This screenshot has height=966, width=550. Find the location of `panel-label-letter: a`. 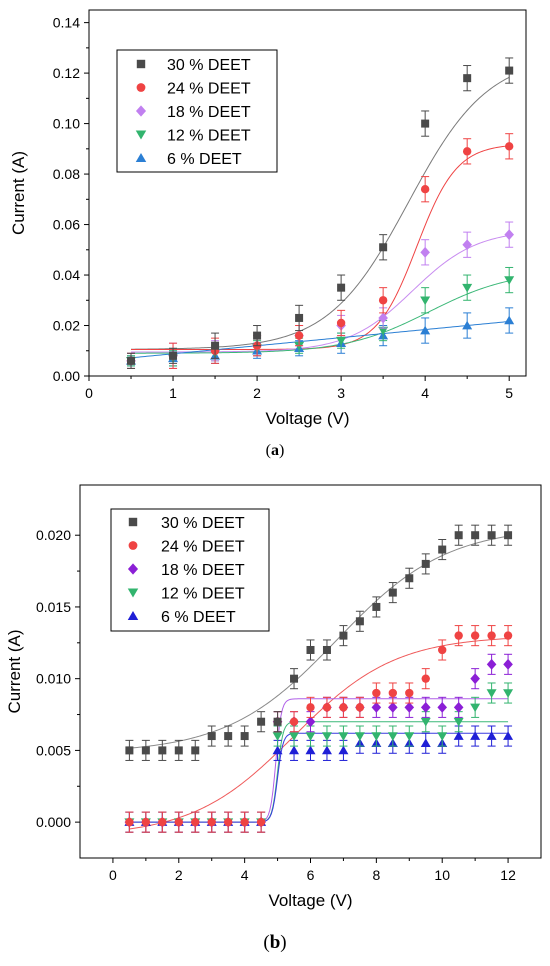

panel-label-letter: a is located at coordinates (275, 450).